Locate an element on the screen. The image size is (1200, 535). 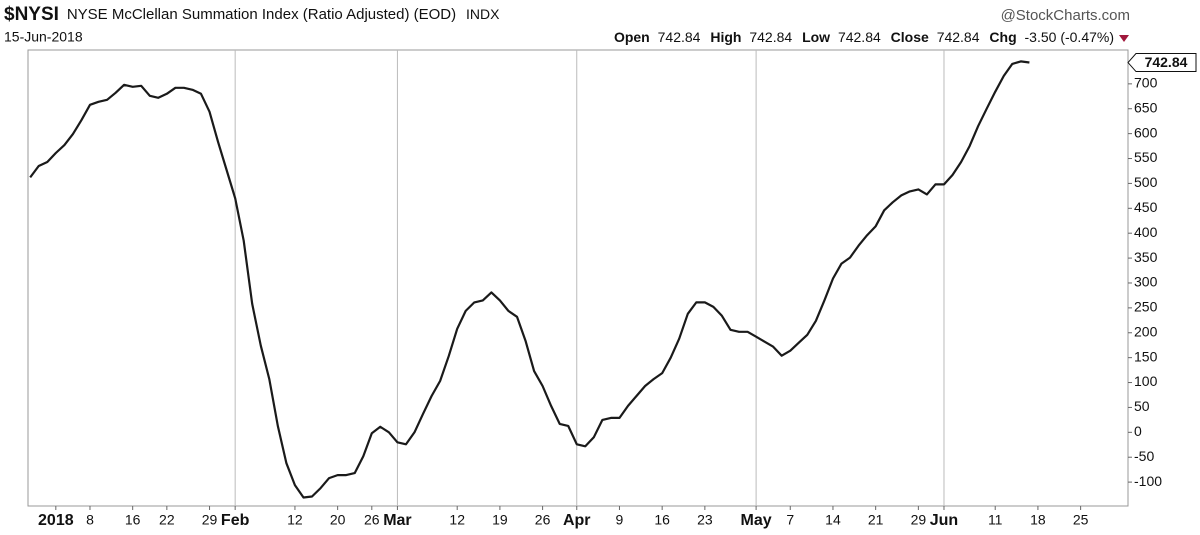
y-tick-label: 350 is located at coordinates (1146, 257).